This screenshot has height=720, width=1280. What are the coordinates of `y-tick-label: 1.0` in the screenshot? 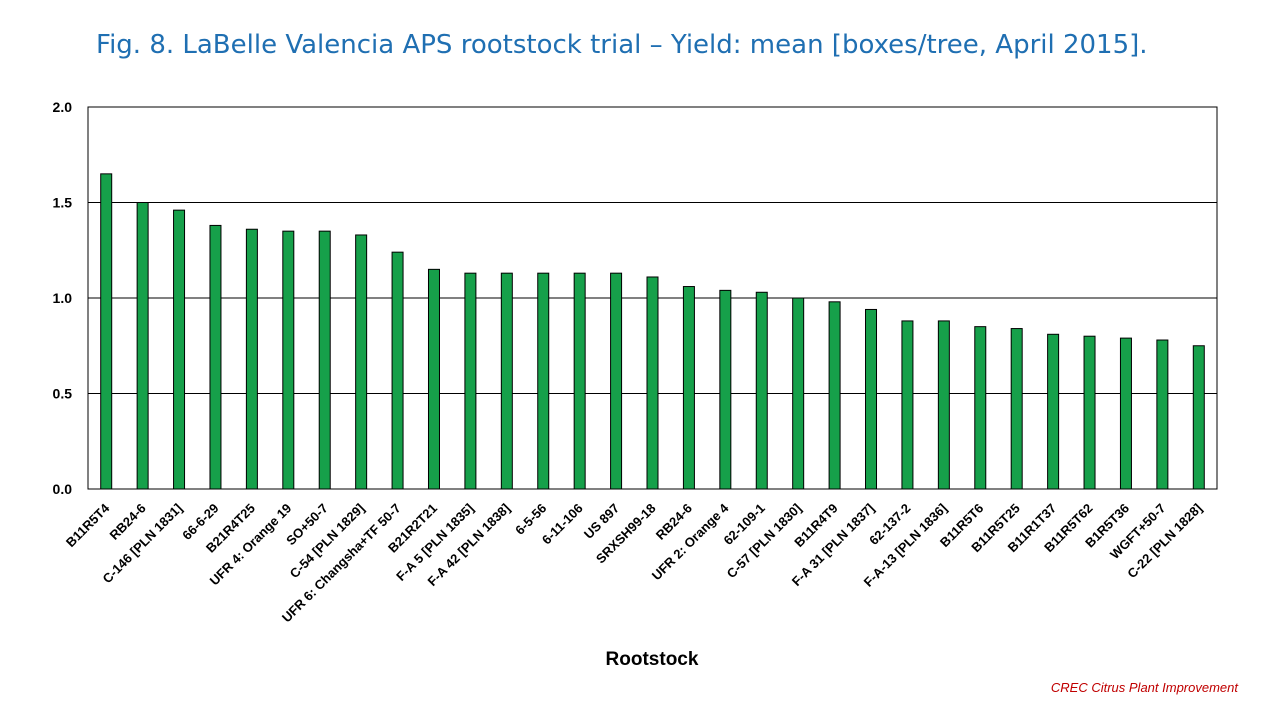 It's located at (63, 298).